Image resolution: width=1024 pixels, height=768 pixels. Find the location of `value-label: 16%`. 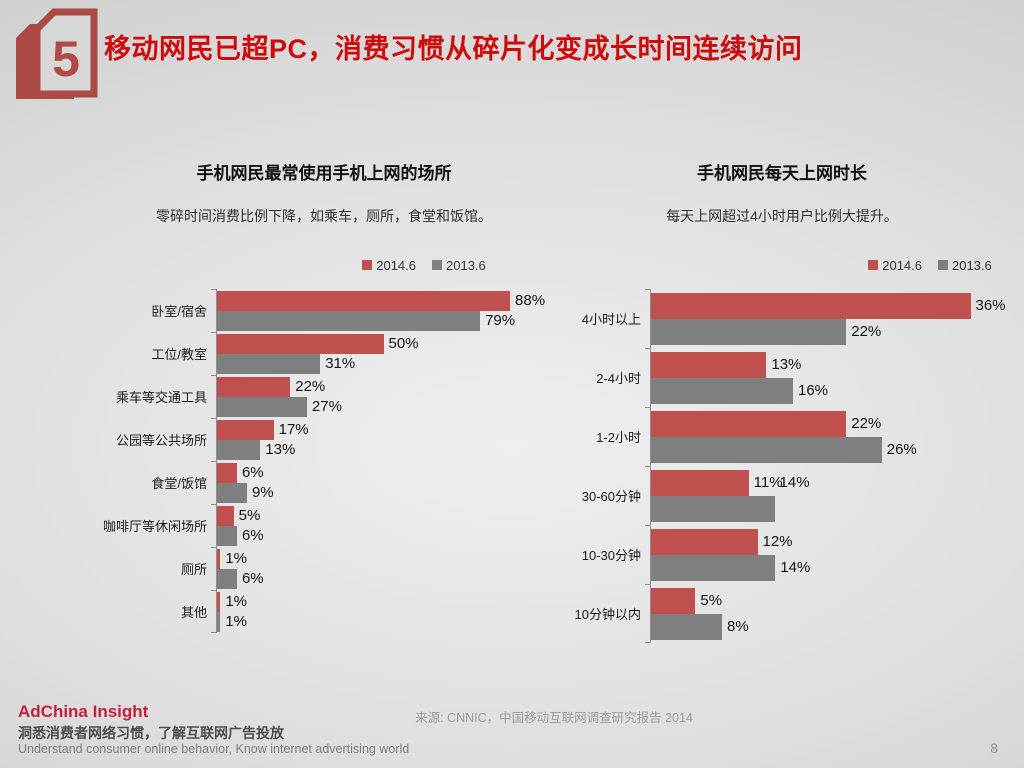

value-label: 16% is located at coordinates (813, 390).